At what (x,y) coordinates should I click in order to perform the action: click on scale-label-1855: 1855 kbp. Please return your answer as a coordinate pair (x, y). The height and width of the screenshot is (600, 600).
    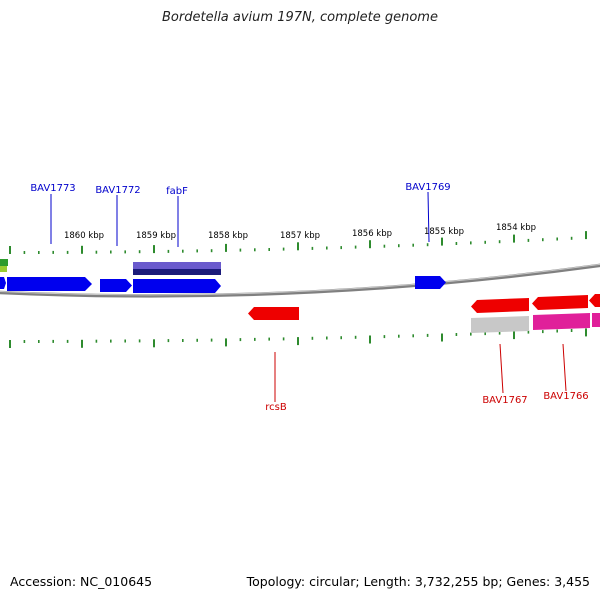
    Looking at the image, I should click on (444, 232).